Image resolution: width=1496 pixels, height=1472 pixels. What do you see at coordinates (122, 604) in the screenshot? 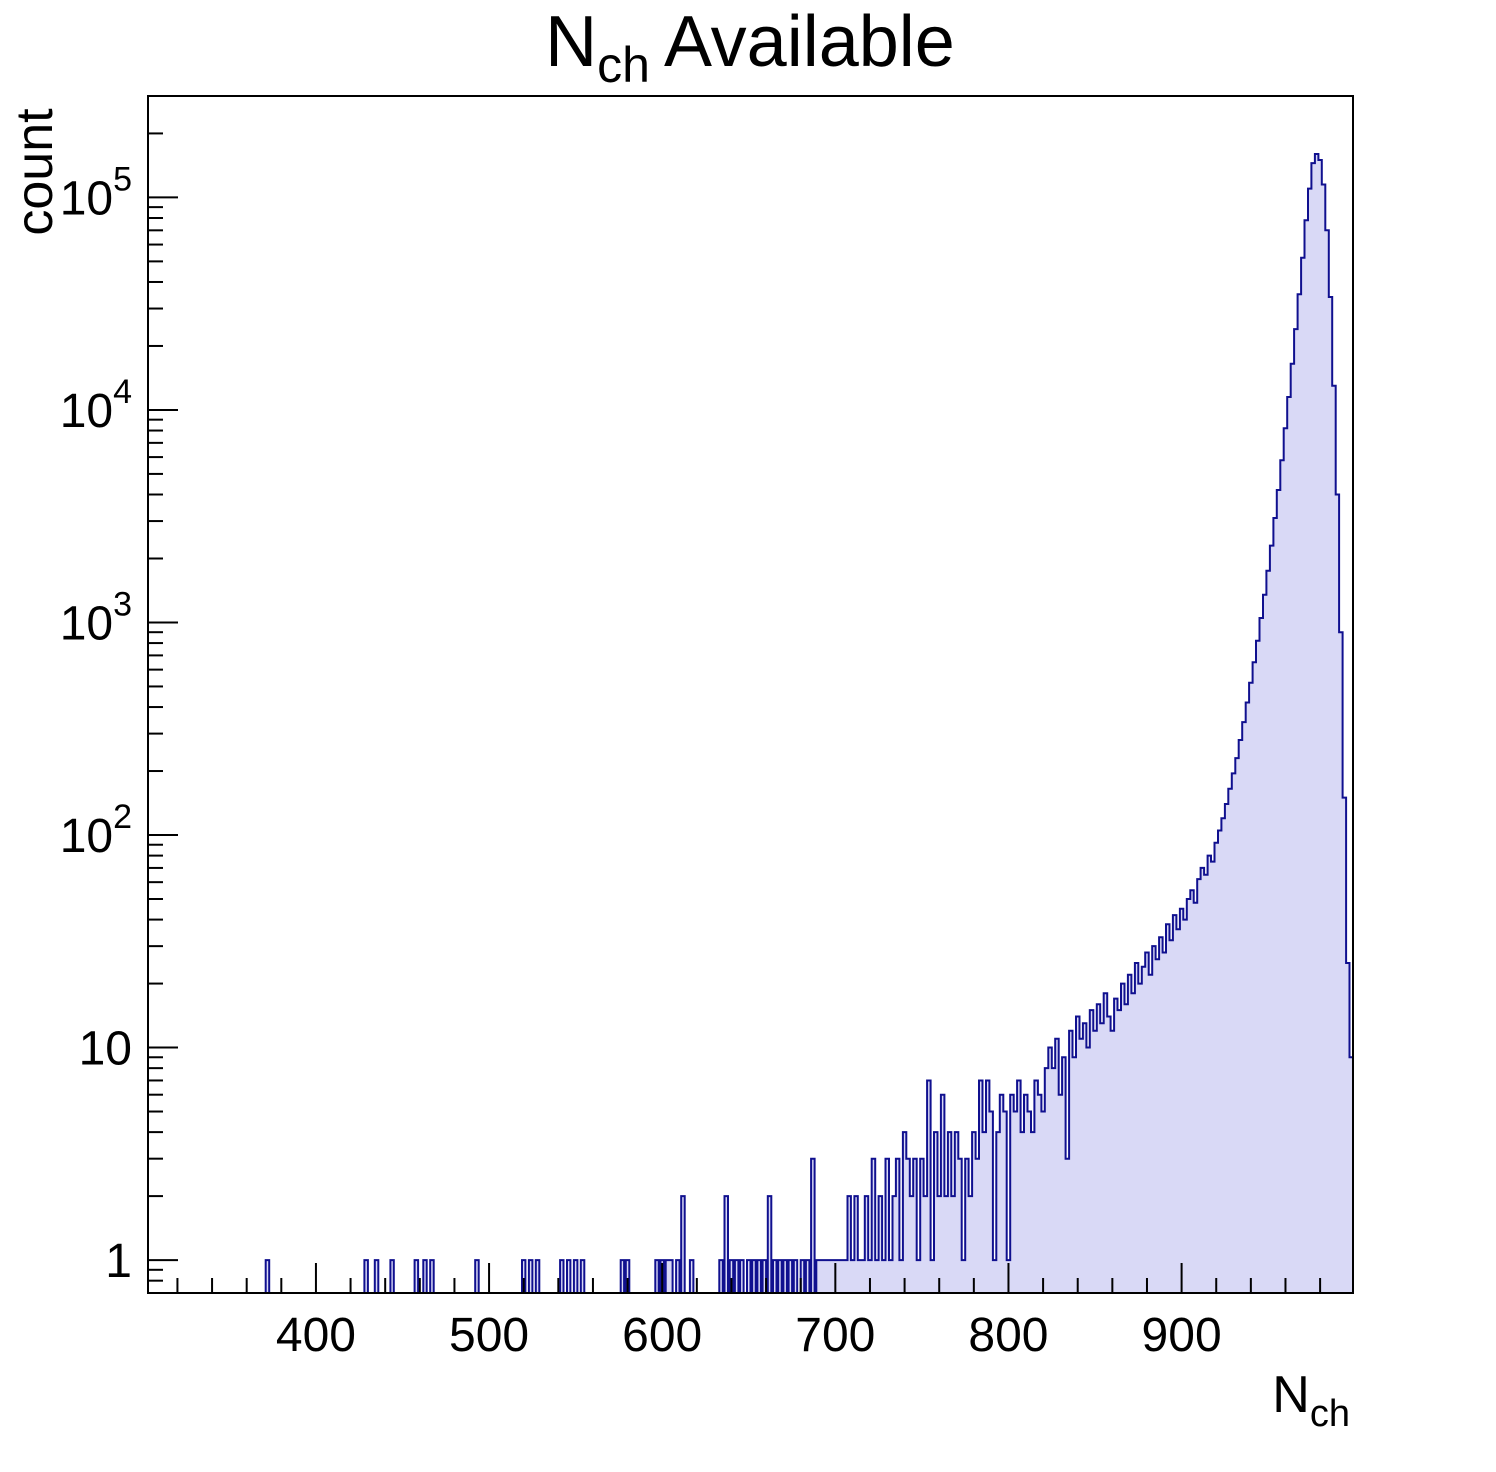
I see `y-tick-exponent: 3` at bounding box center [122, 604].